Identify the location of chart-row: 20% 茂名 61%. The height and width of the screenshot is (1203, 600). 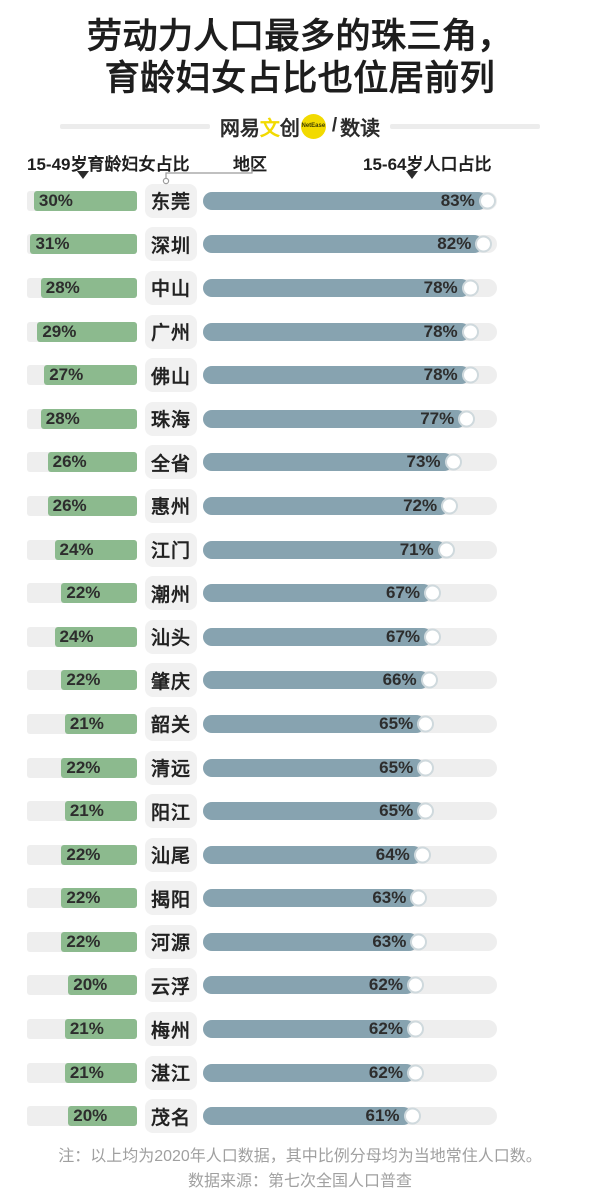
(300, 1116).